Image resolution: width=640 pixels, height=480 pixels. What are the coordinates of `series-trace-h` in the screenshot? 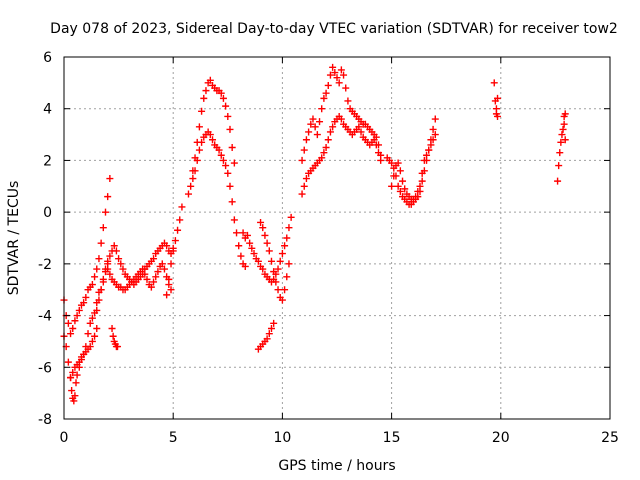 It's located at (216, 199).